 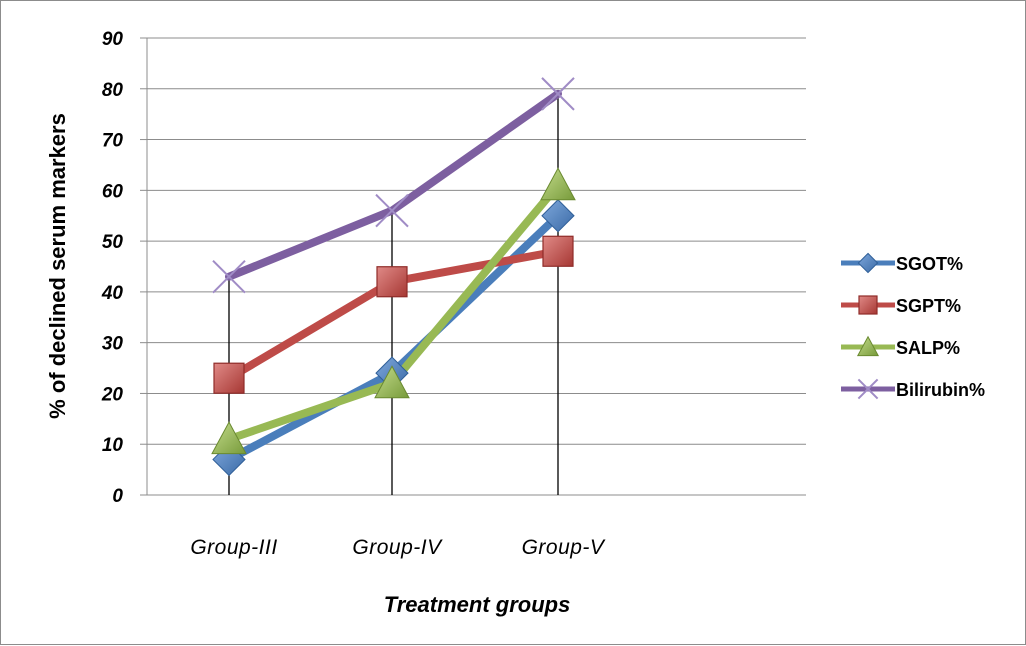 What do you see at coordinates (57, 266) in the screenshot?
I see `y-axis-title: % of declined serum markers` at bounding box center [57, 266].